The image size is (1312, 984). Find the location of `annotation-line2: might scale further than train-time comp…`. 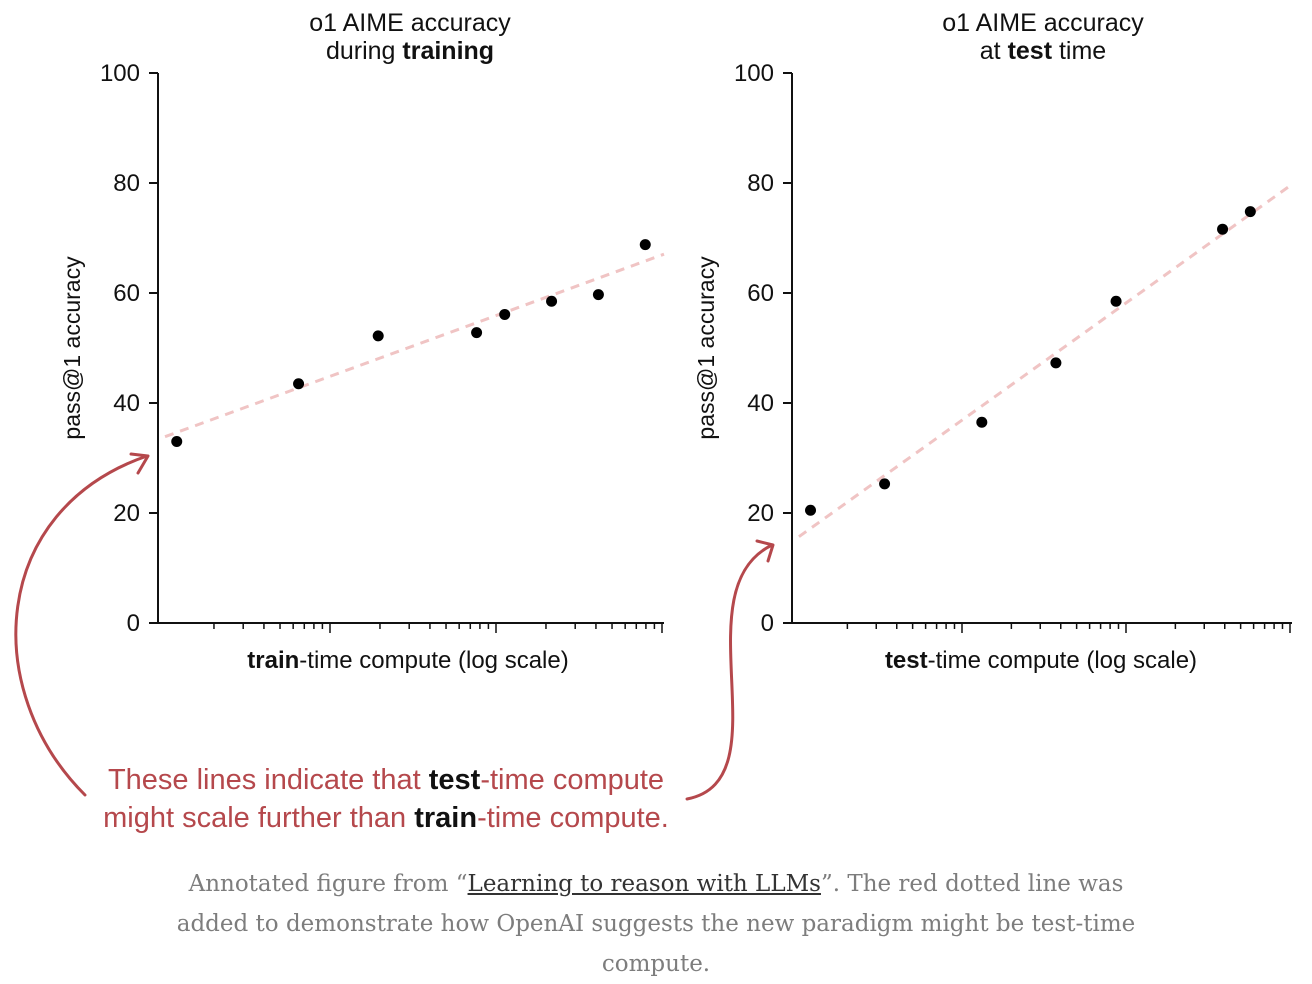

annotation-line2: might scale further than train-time comp… is located at coordinates (386, 818).